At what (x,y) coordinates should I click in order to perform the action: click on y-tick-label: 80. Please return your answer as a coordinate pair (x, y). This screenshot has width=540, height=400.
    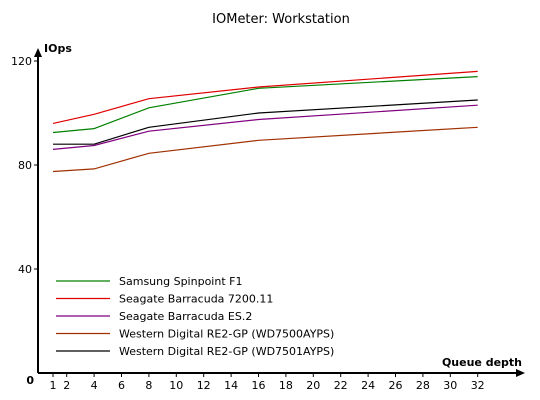
    Looking at the image, I should click on (25, 165).